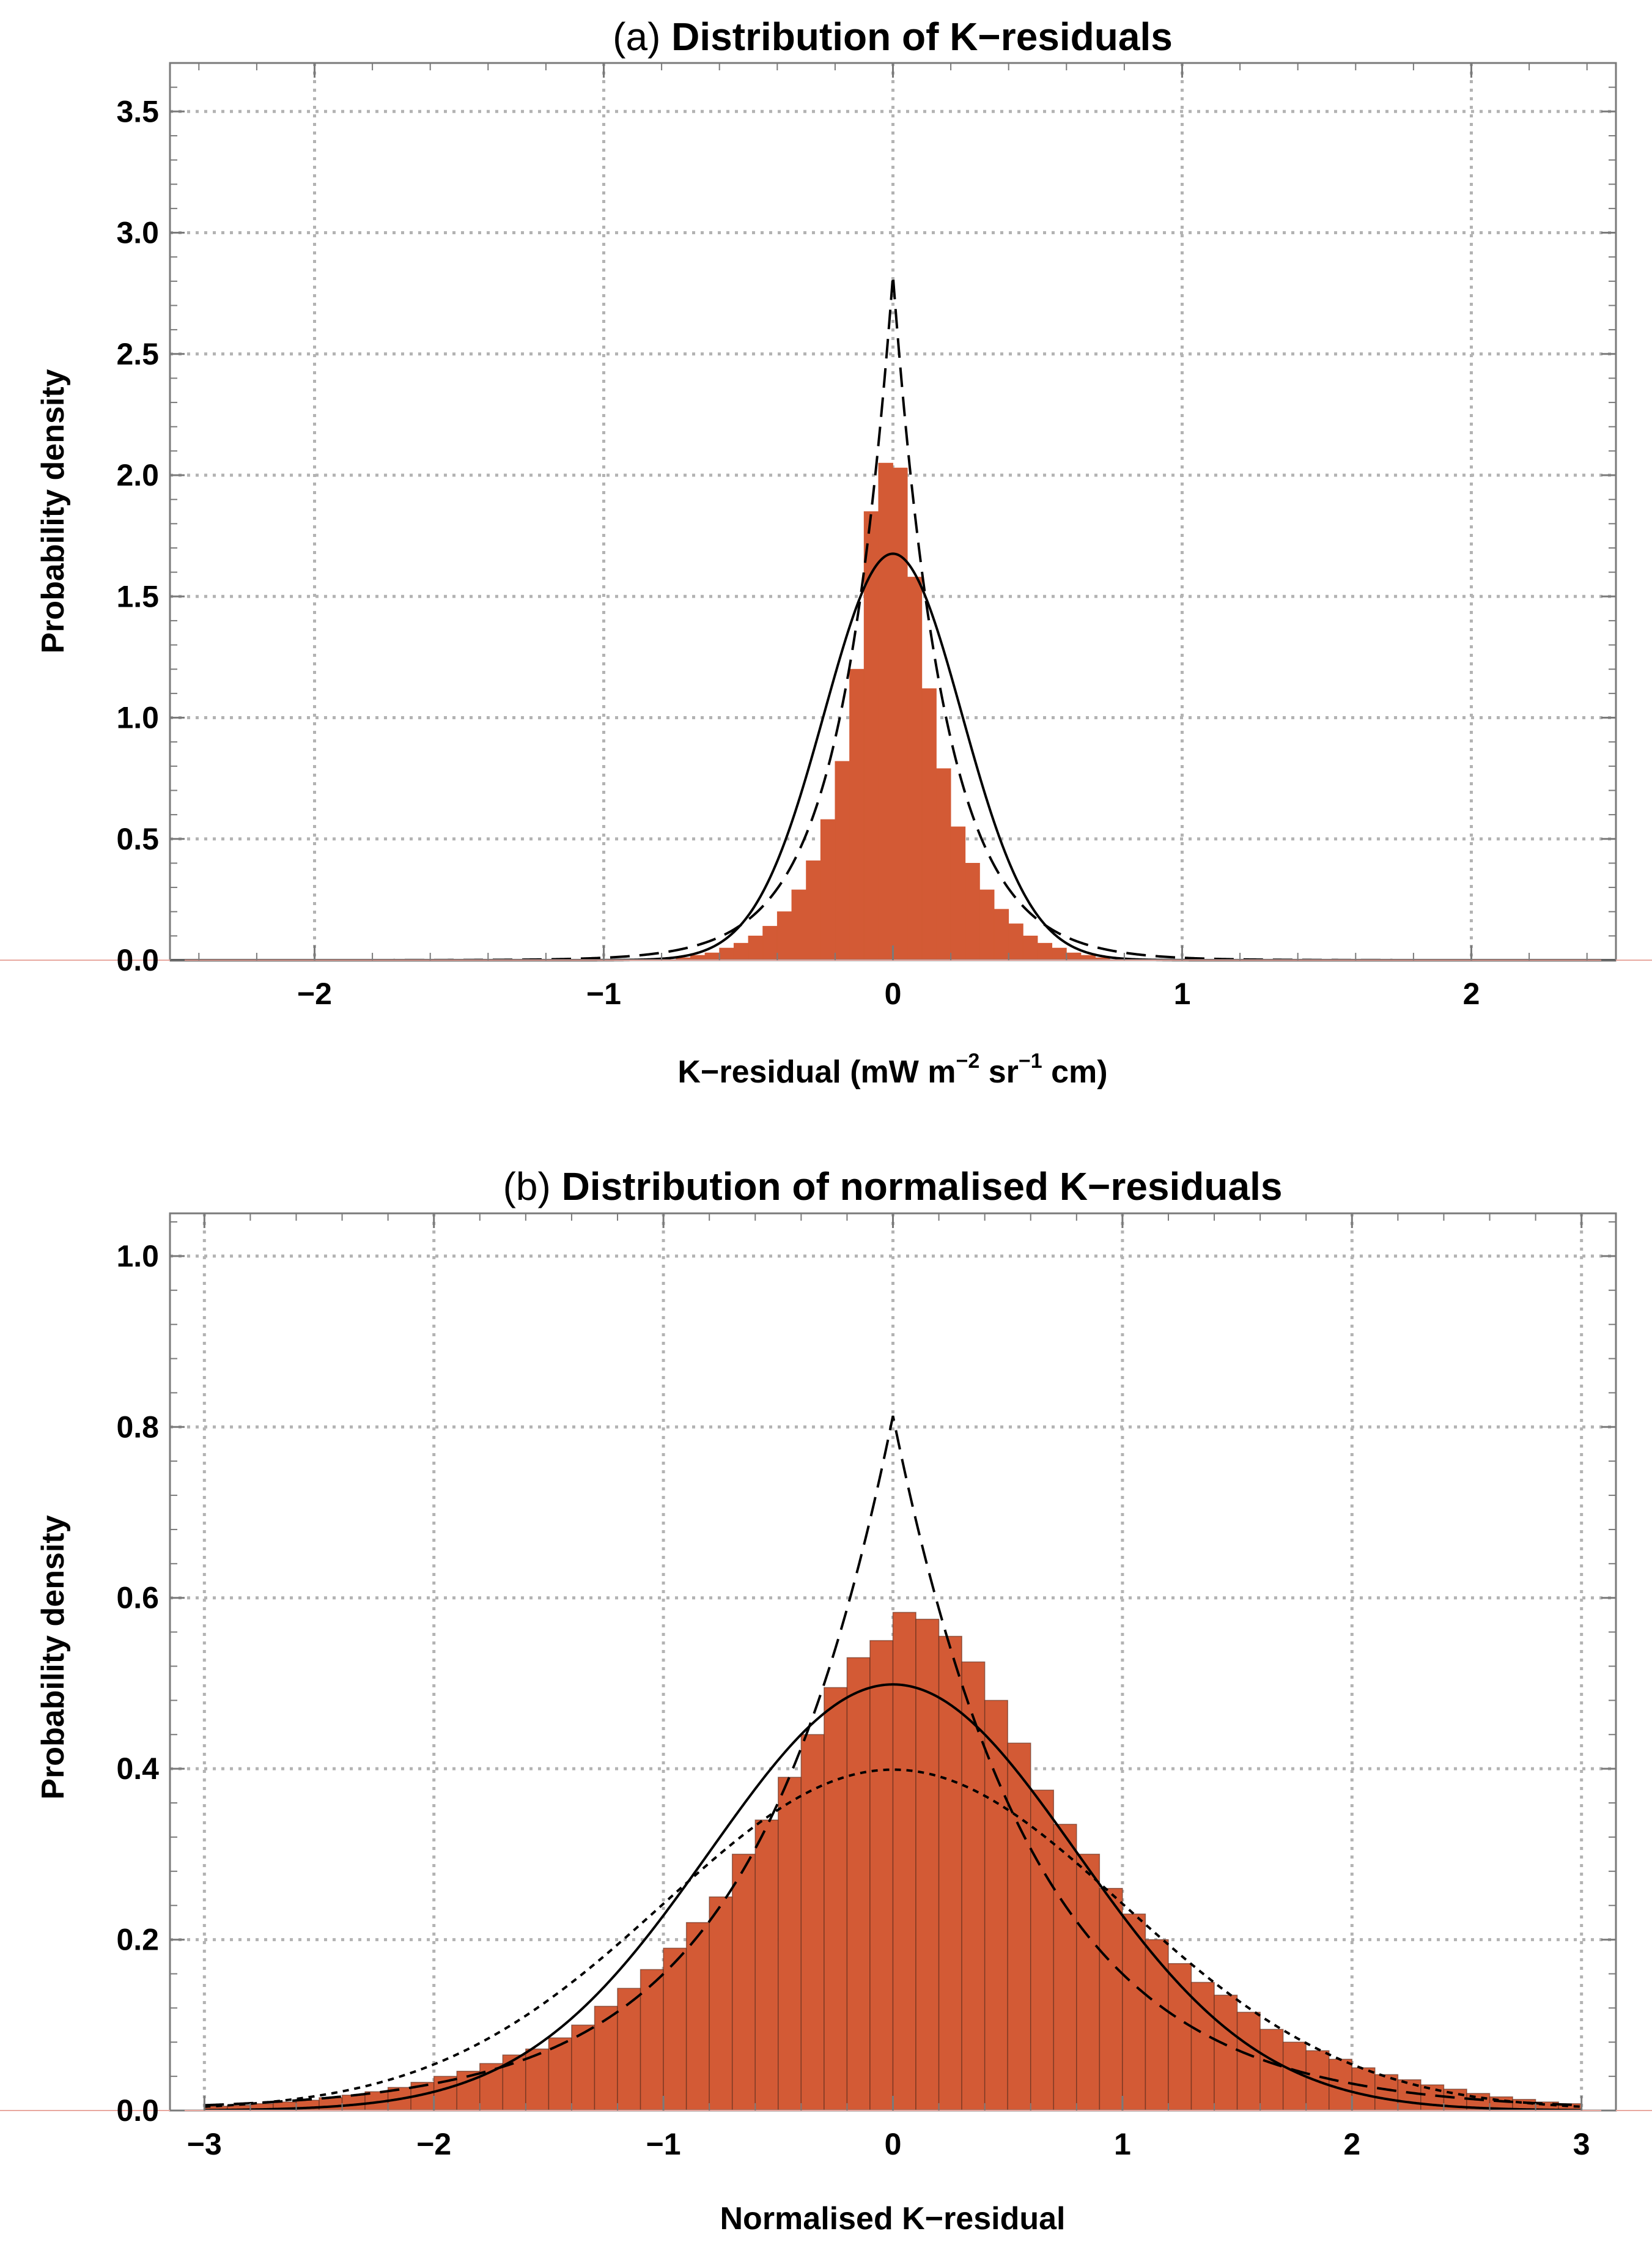 The width and height of the screenshot is (1652, 2242). Describe the element at coordinates (137, 1427) in the screenshot. I see `panel-b-y-tick-label: 0.8` at that location.